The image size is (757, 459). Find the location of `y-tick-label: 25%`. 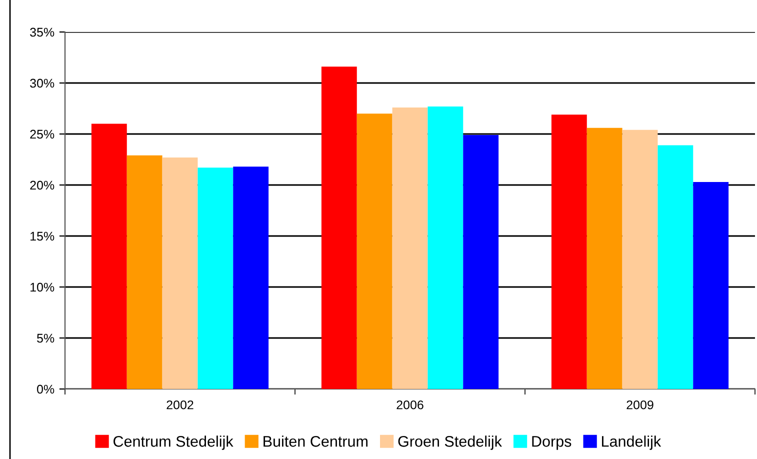

y-tick-label: 25% is located at coordinates (42, 134).